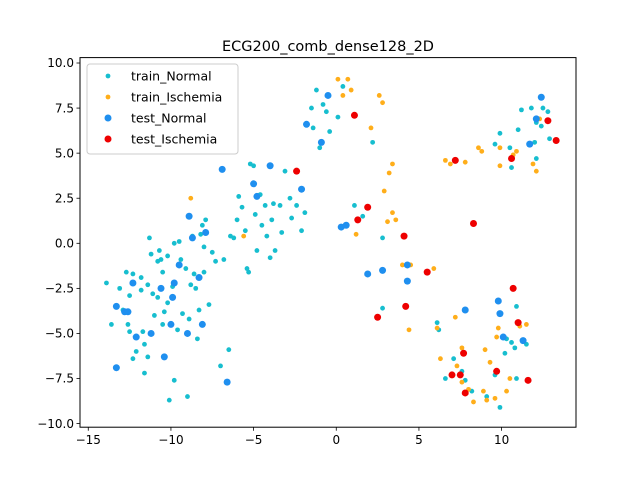 This screenshot has width=640, height=480. I want to click on x-axis: −15 −10 −5 0 5 10, so click(292, 437).